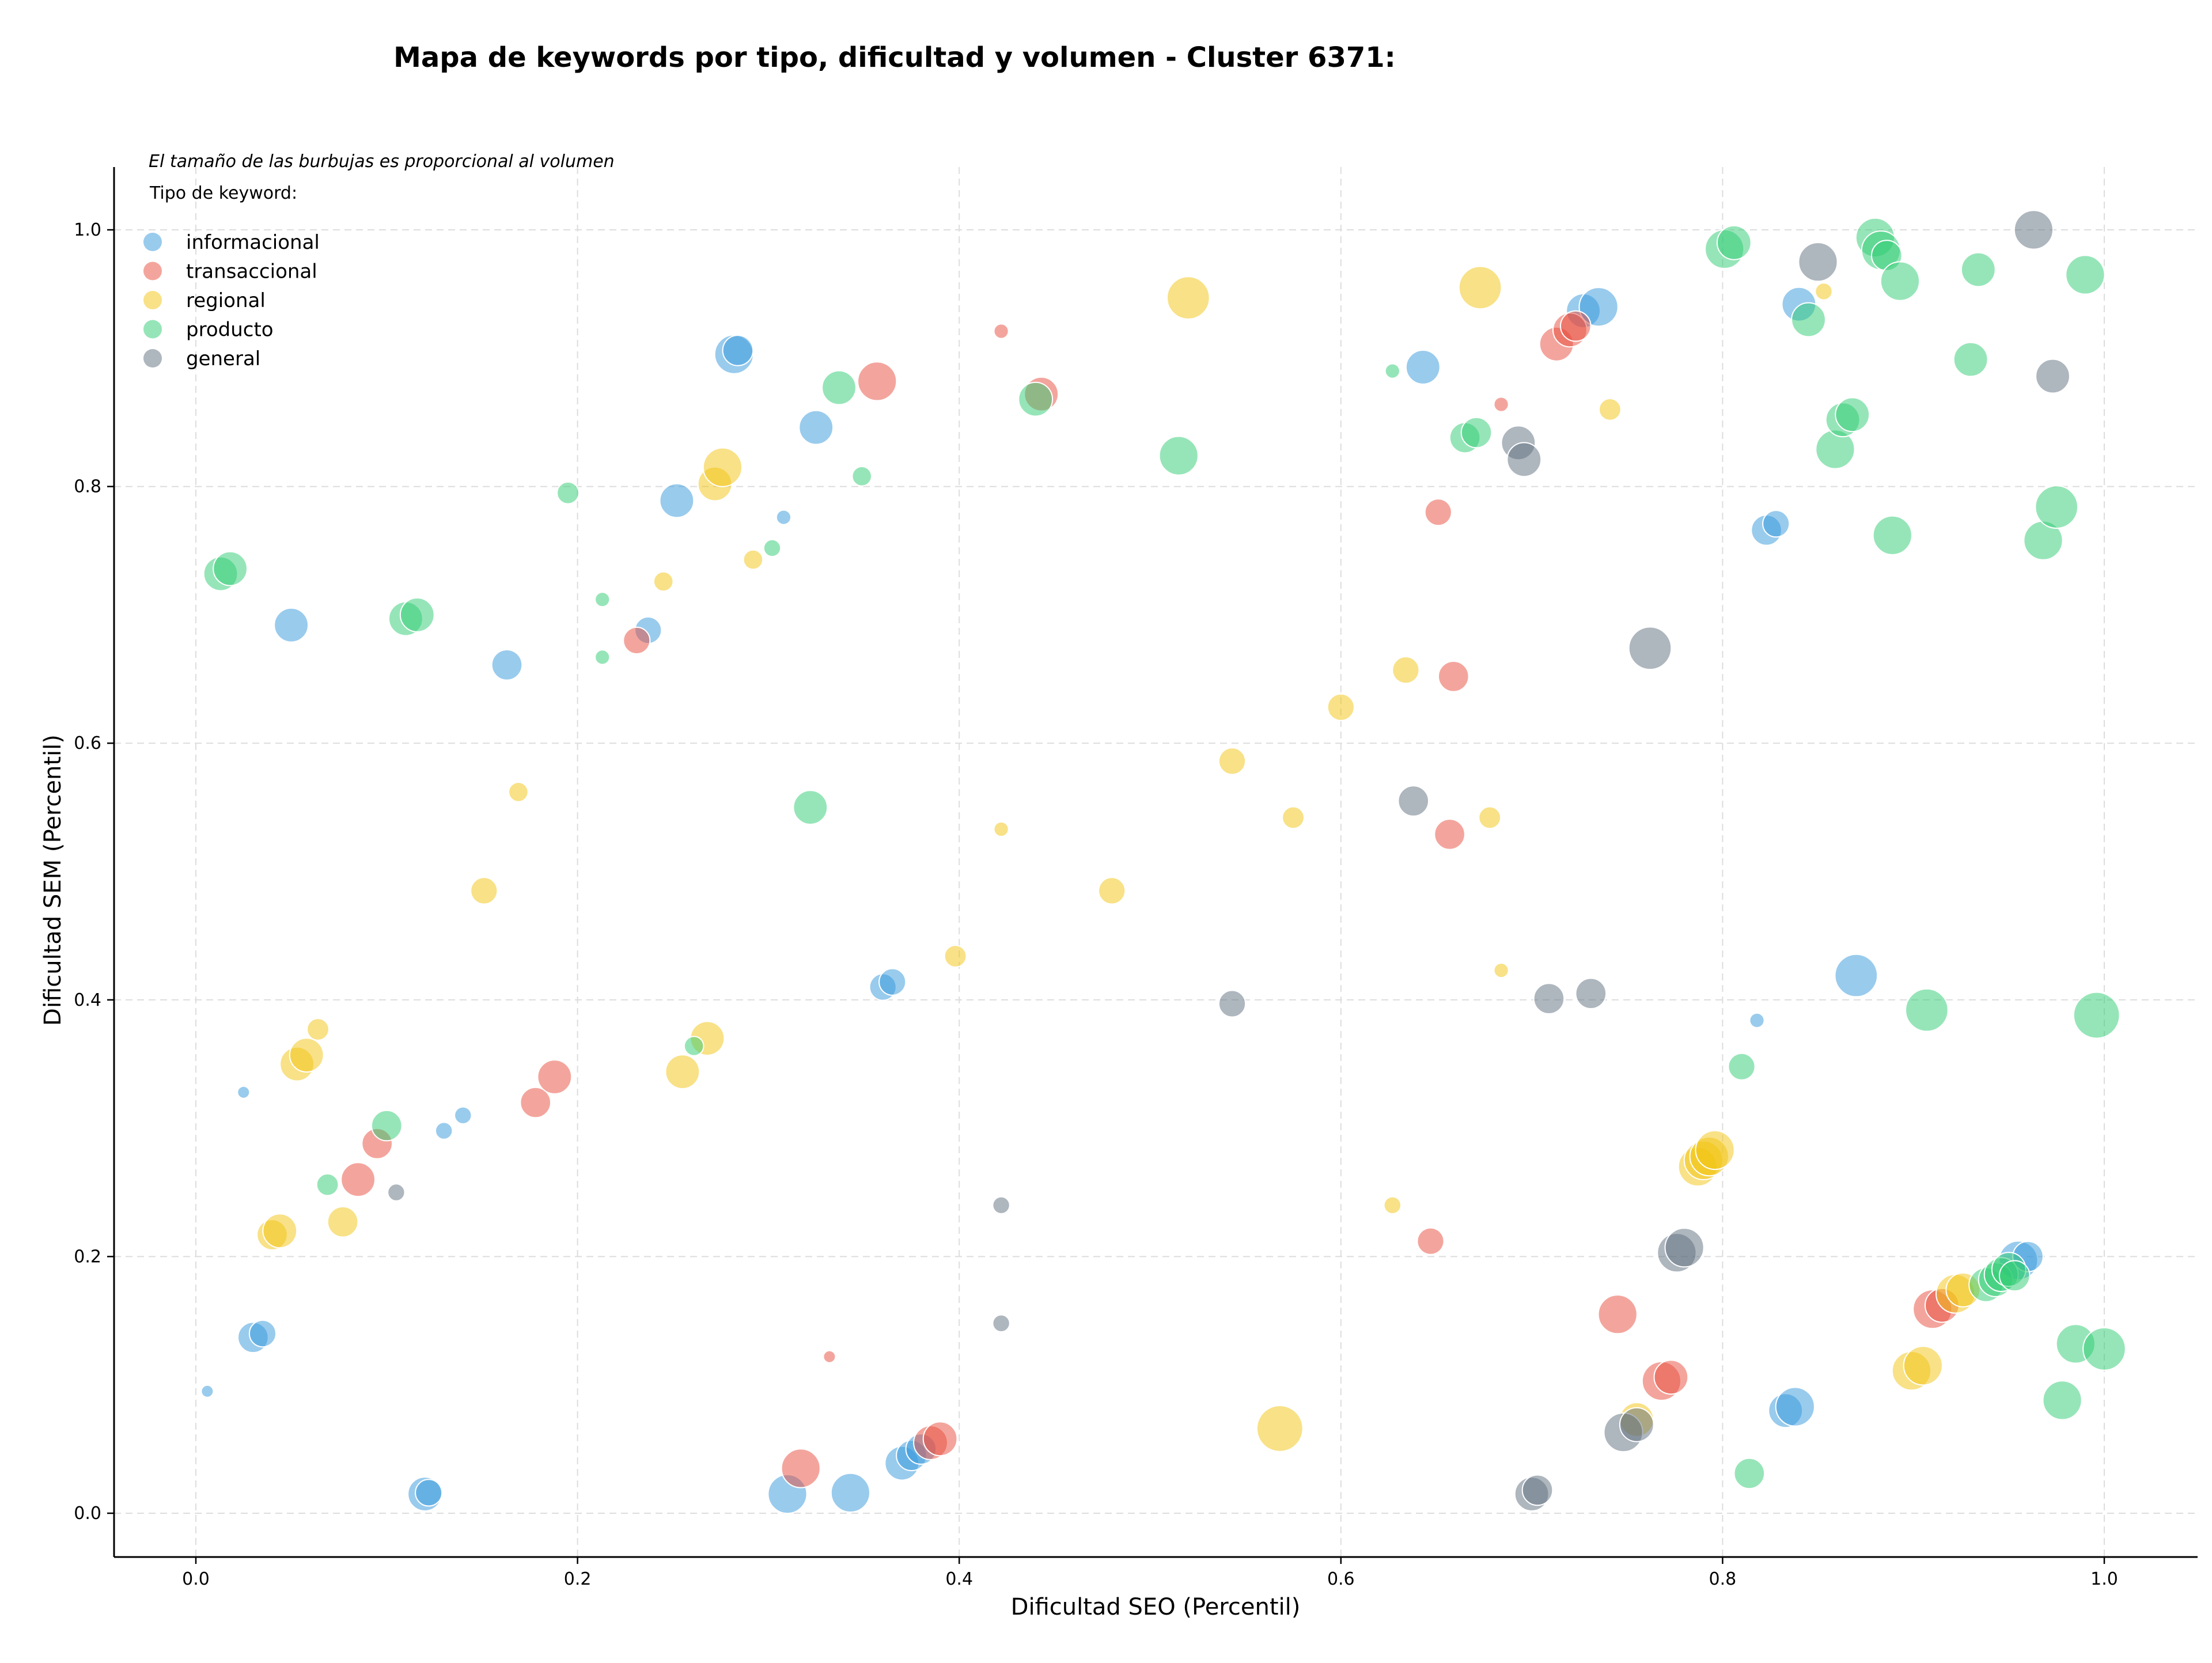 Image resolution: width=2212 pixels, height=1663 pixels. Describe the element at coordinates (87, 230) in the screenshot. I see `y-tick-label: 1.0` at that location.